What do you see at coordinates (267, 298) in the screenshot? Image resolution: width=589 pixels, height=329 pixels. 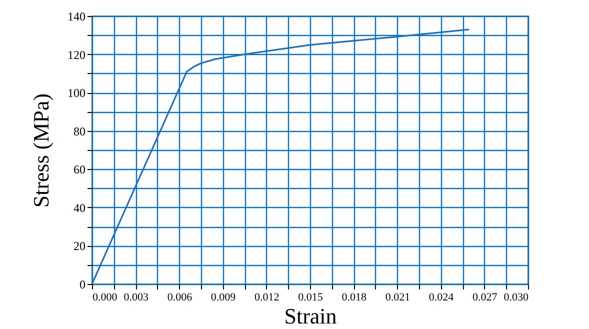 I see `x-tick-label: 0.012` at bounding box center [267, 298].